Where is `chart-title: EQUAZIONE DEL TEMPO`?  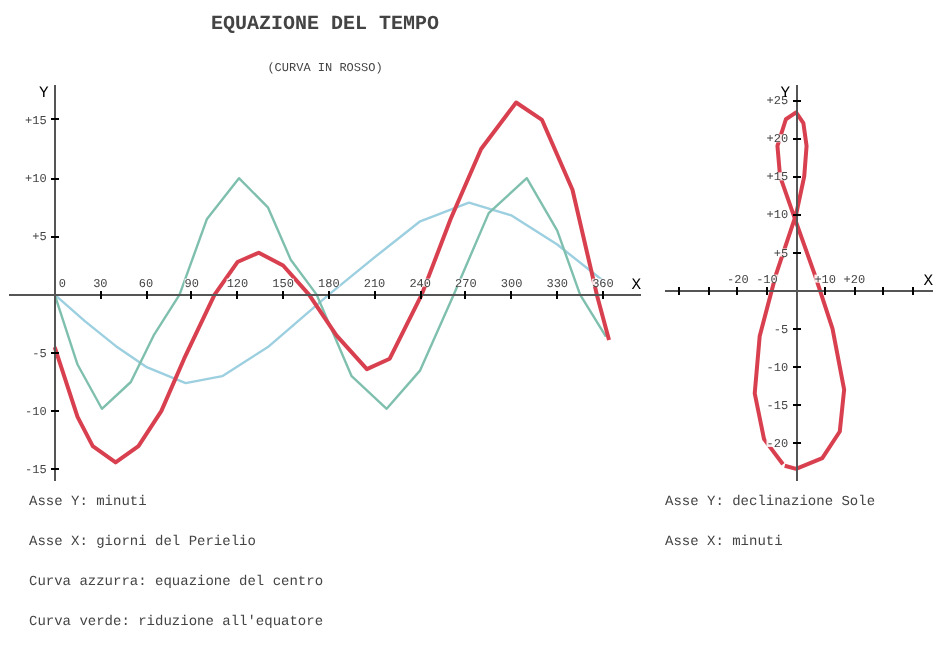
chart-title: EQUAZIONE DEL TEMPO is located at coordinates (325, 26).